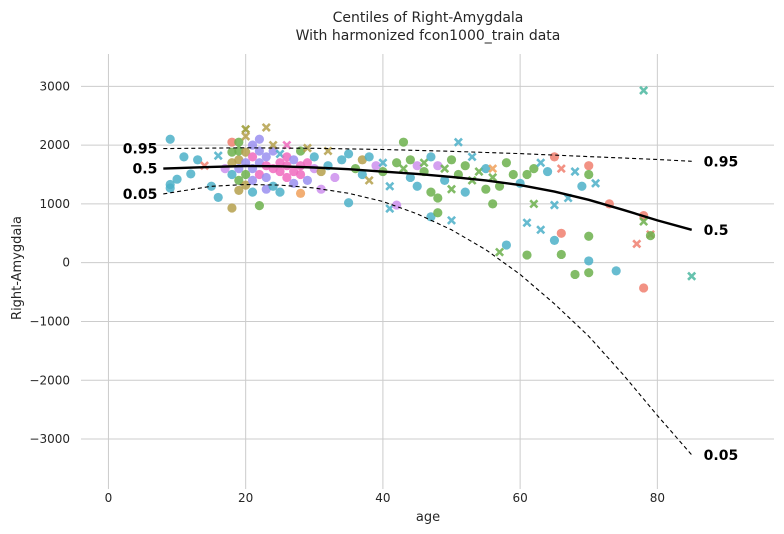 The image size is (784, 534). I want to click on x-tick-label: 40, so click(382, 498).